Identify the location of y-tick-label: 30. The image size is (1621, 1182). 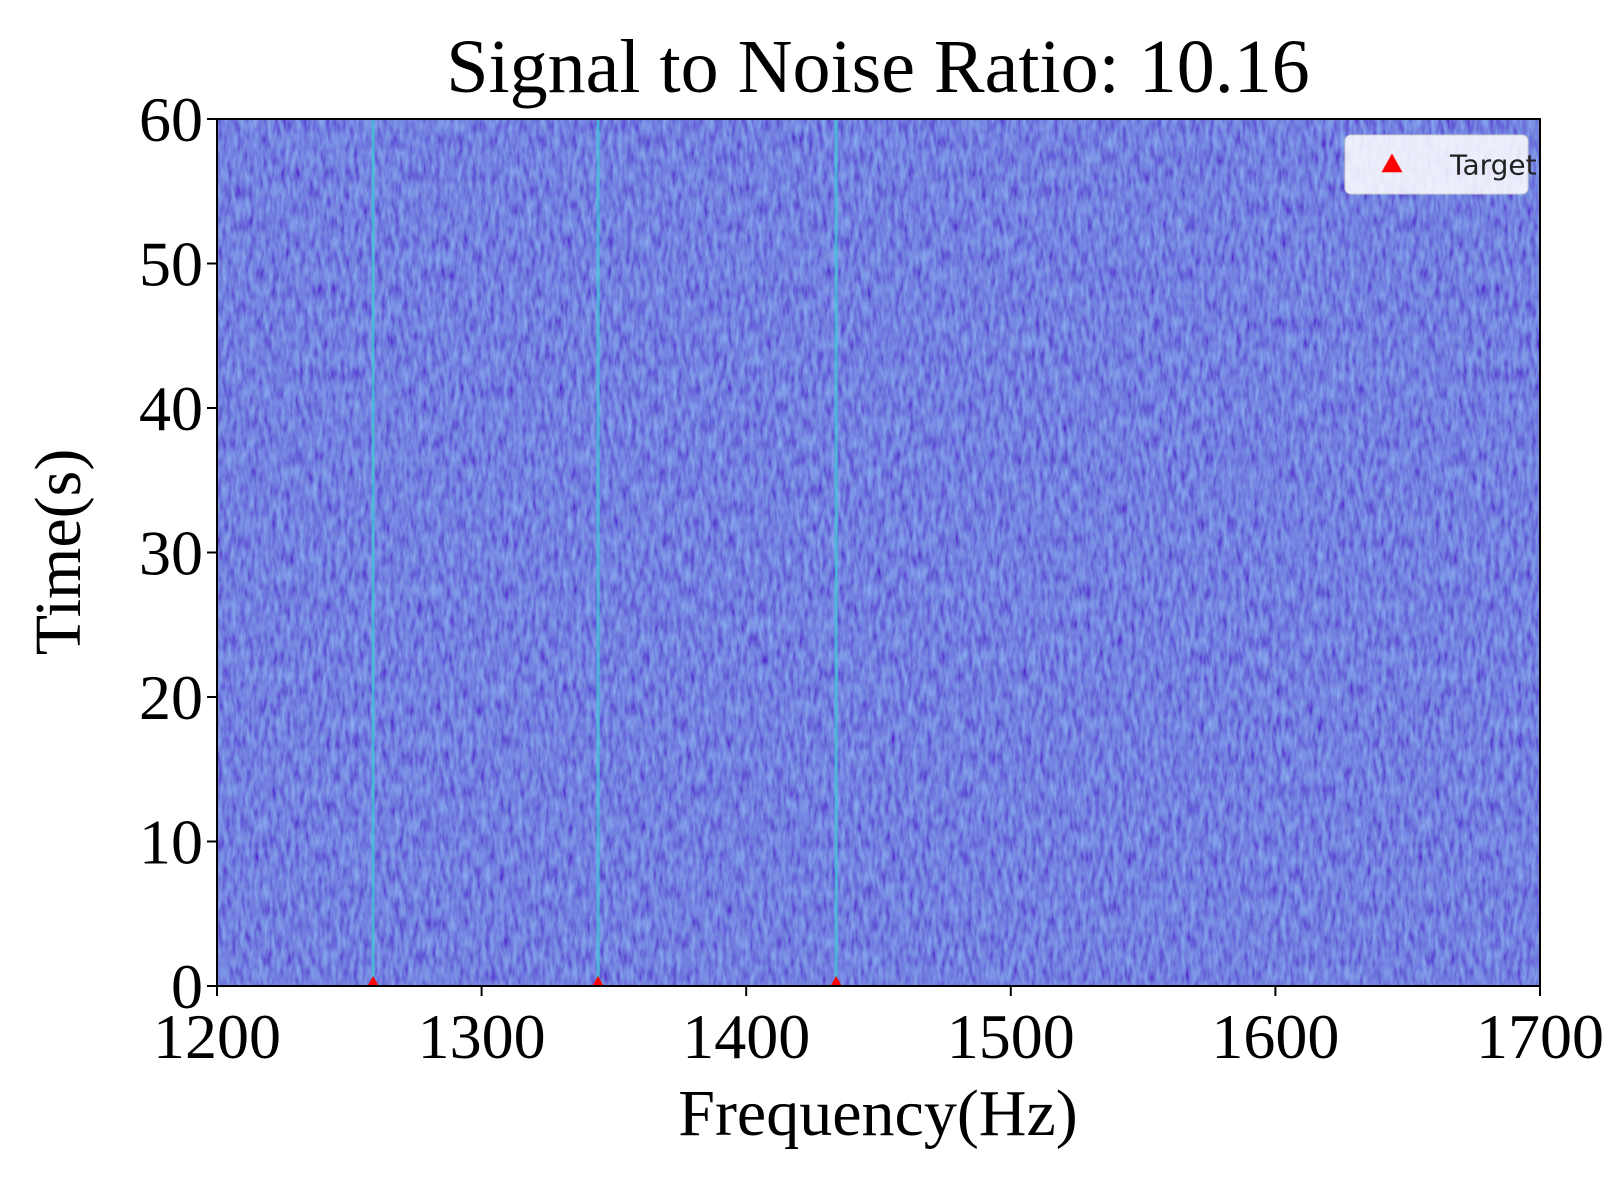
(171, 553).